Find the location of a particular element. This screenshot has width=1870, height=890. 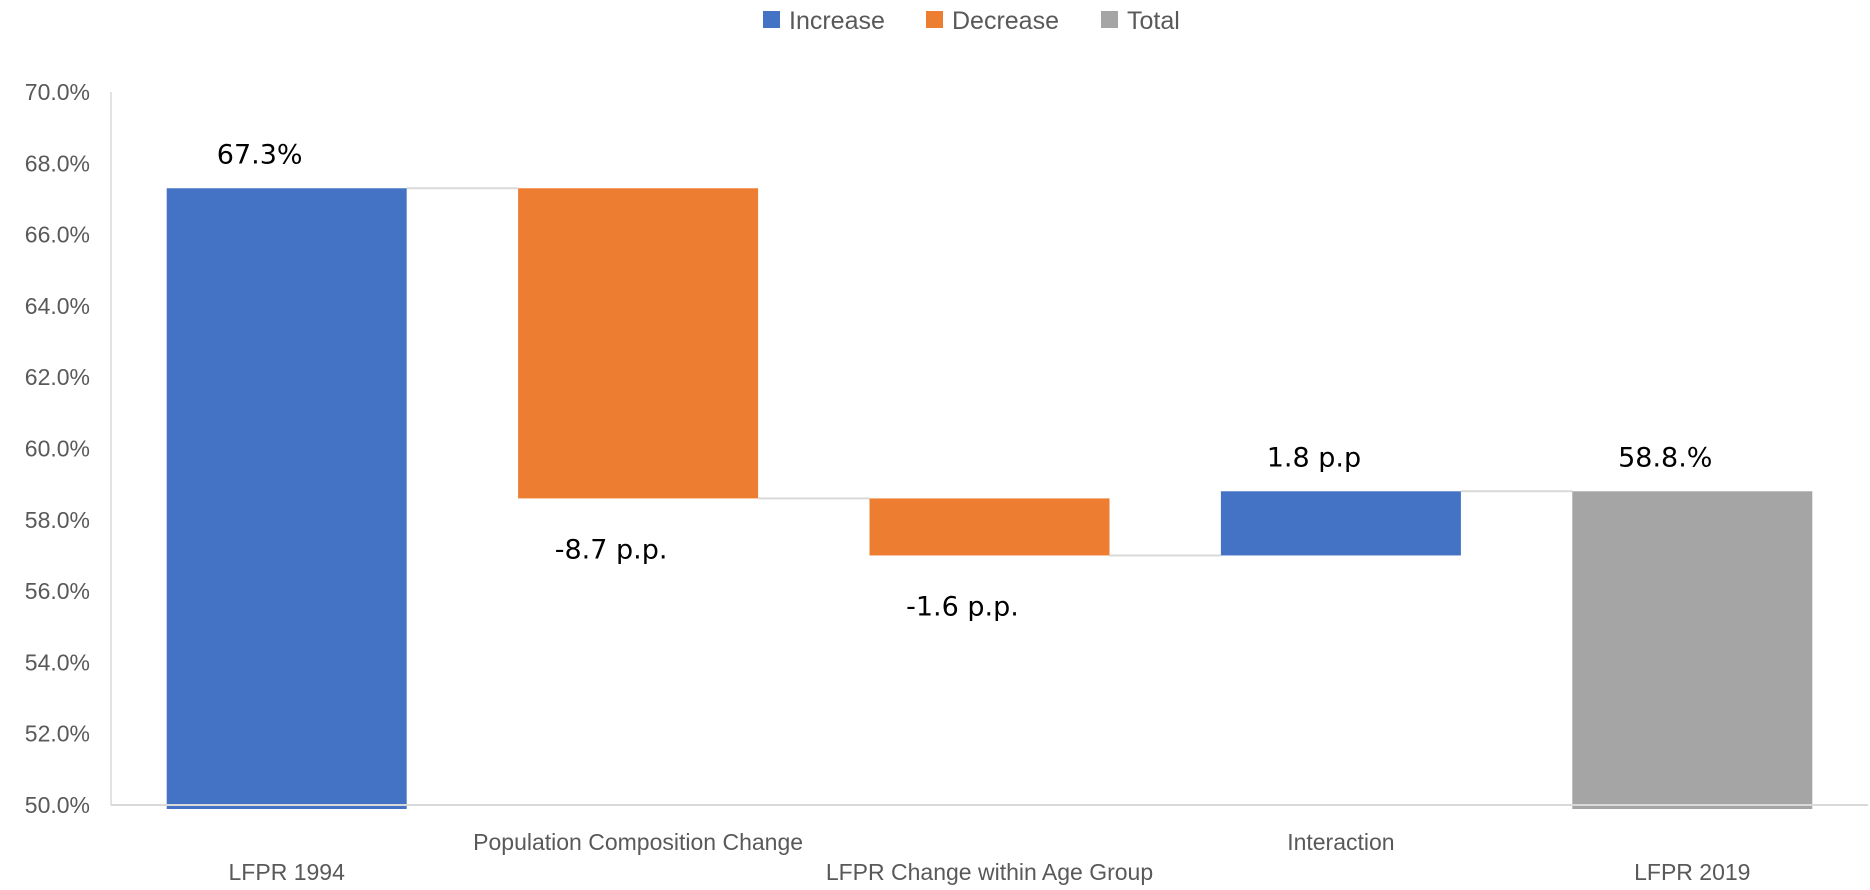

data-label: 67.3% is located at coordinates (260, 154).